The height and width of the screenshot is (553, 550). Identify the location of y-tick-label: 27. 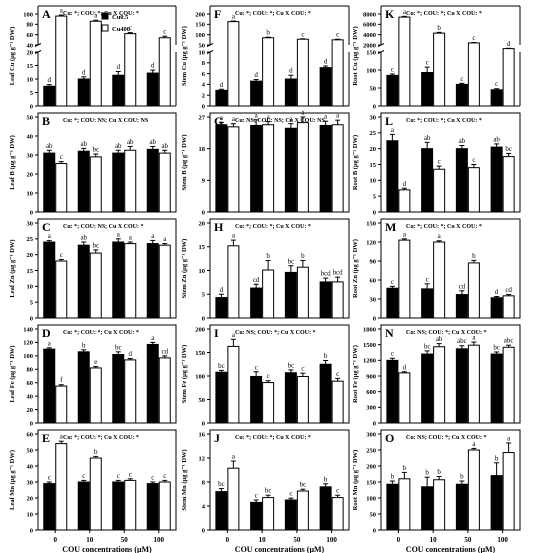
(202, 117).